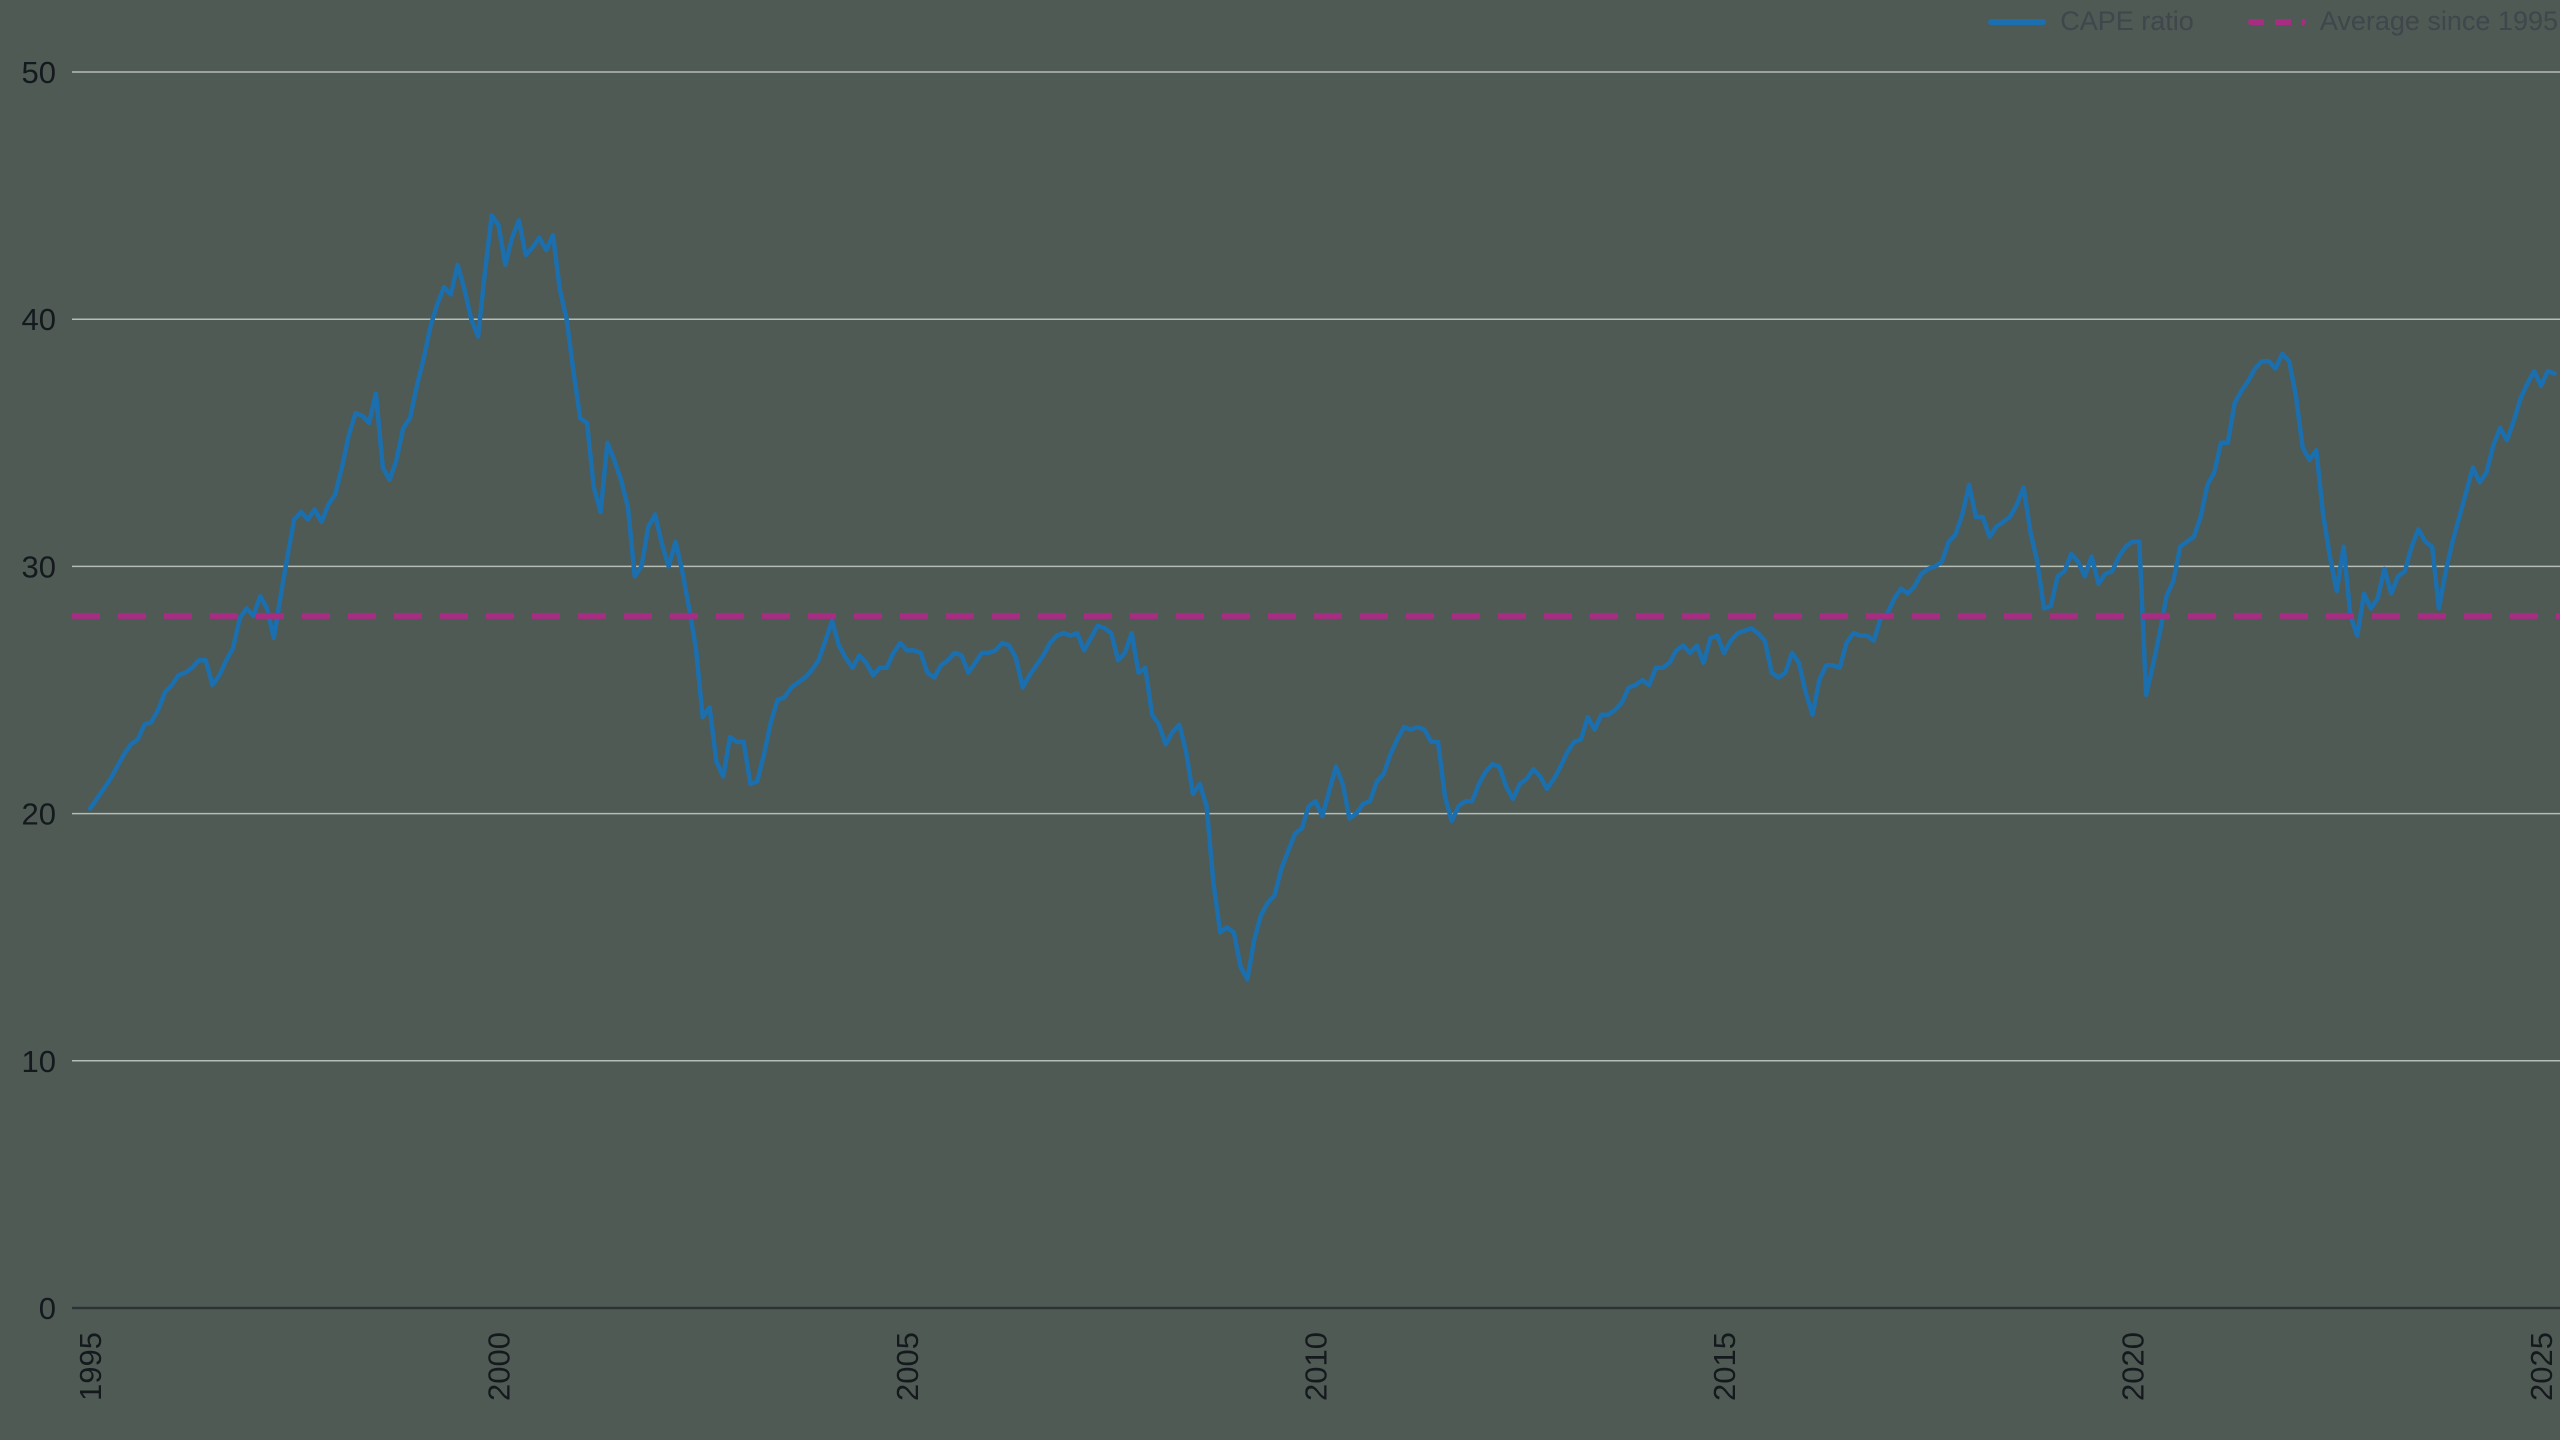 The image size is (2560, 1440). Describe the element at coordinates (47, 1308) in the screenshot. I see `y-tick-label-0: 0` at that location.